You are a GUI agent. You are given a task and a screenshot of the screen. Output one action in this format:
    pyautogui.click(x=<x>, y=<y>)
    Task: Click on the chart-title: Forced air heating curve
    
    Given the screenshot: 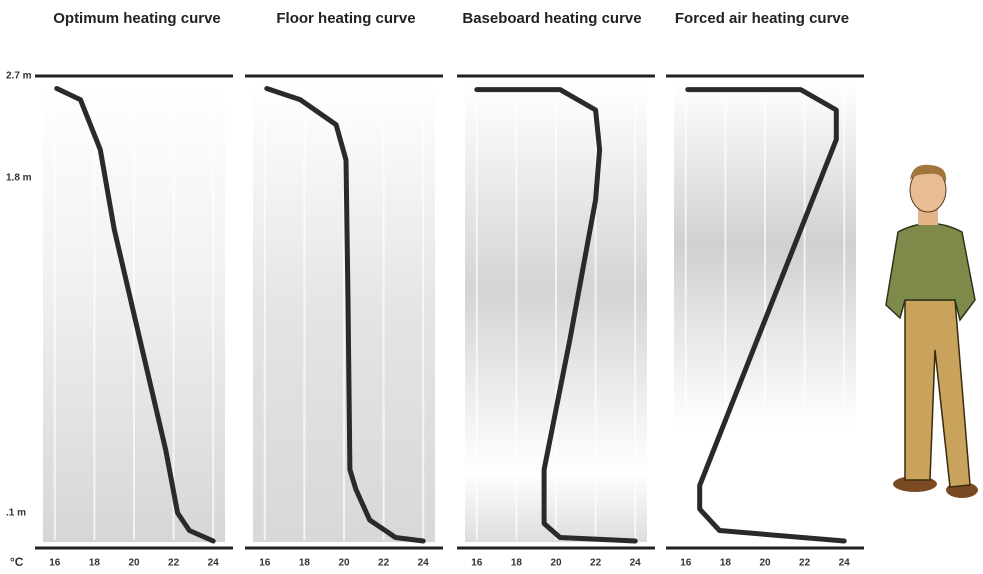 What is the action you would take?
    pyautogui.click(x=762, y=18)
    